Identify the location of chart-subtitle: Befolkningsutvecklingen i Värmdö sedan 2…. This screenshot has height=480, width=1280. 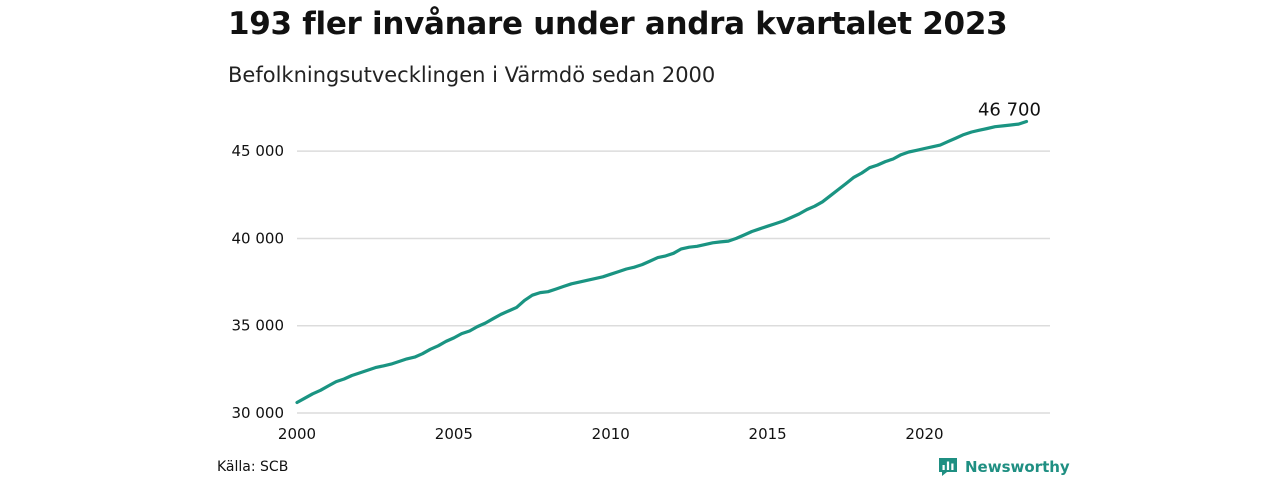
(472, 75).